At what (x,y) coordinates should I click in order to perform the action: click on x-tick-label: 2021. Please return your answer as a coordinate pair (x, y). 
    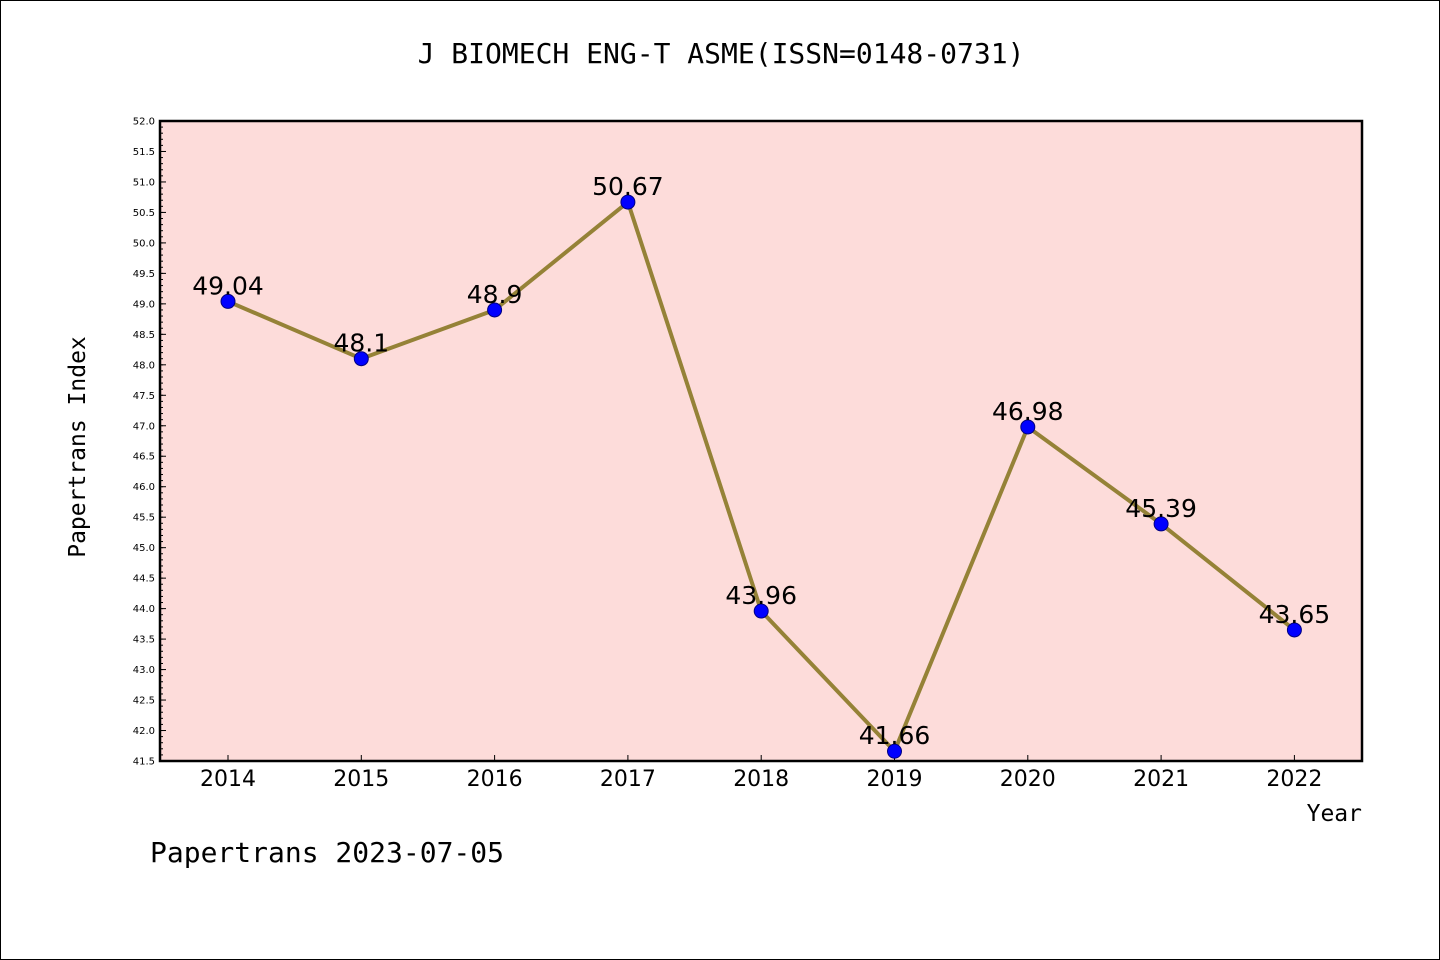
    Looking at the image, I should click on (1161, 779).